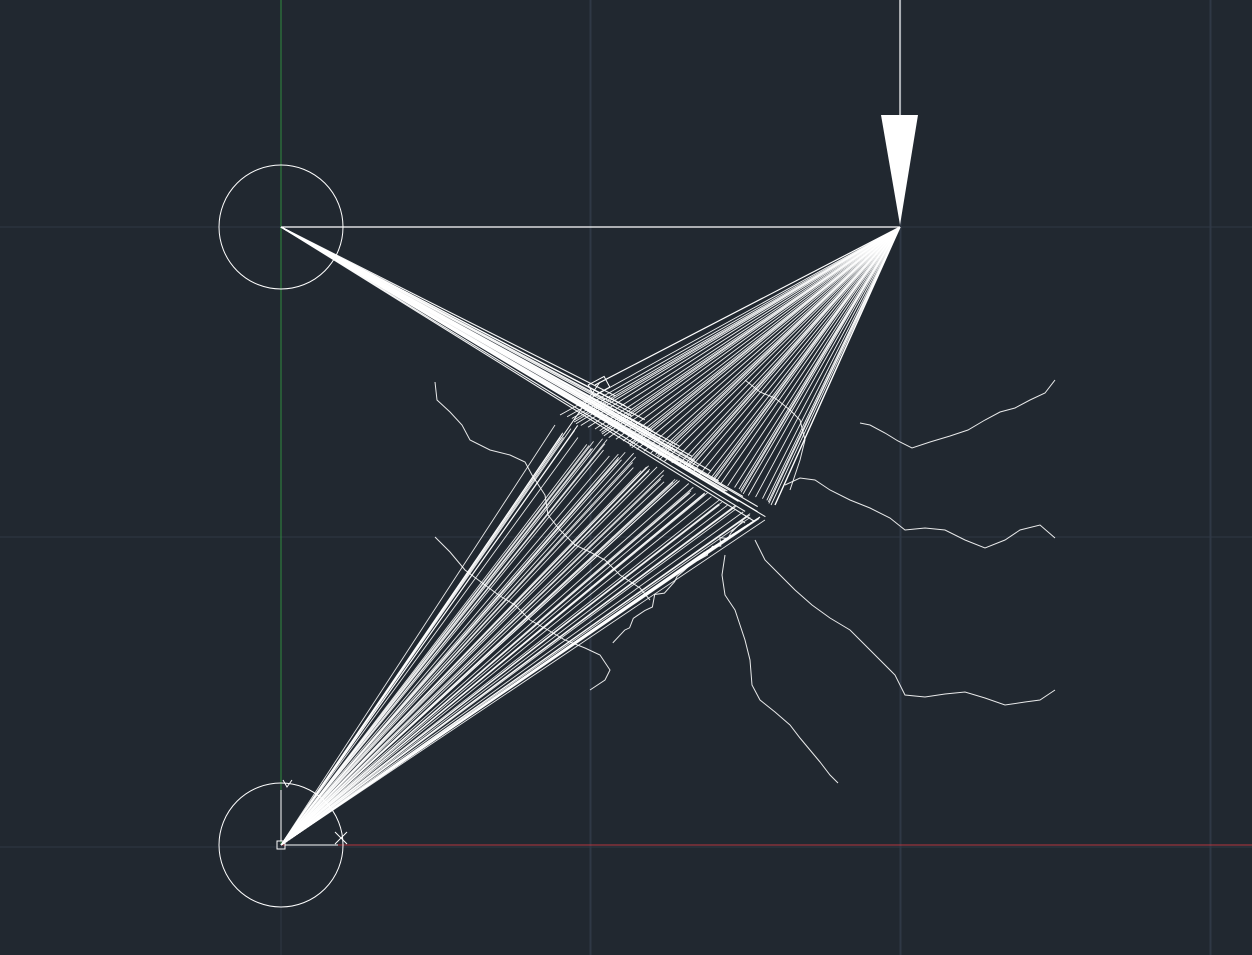 The height and width of the screenshot is (955, 1252). I want to click on member-fan-right, so click(730, 366).